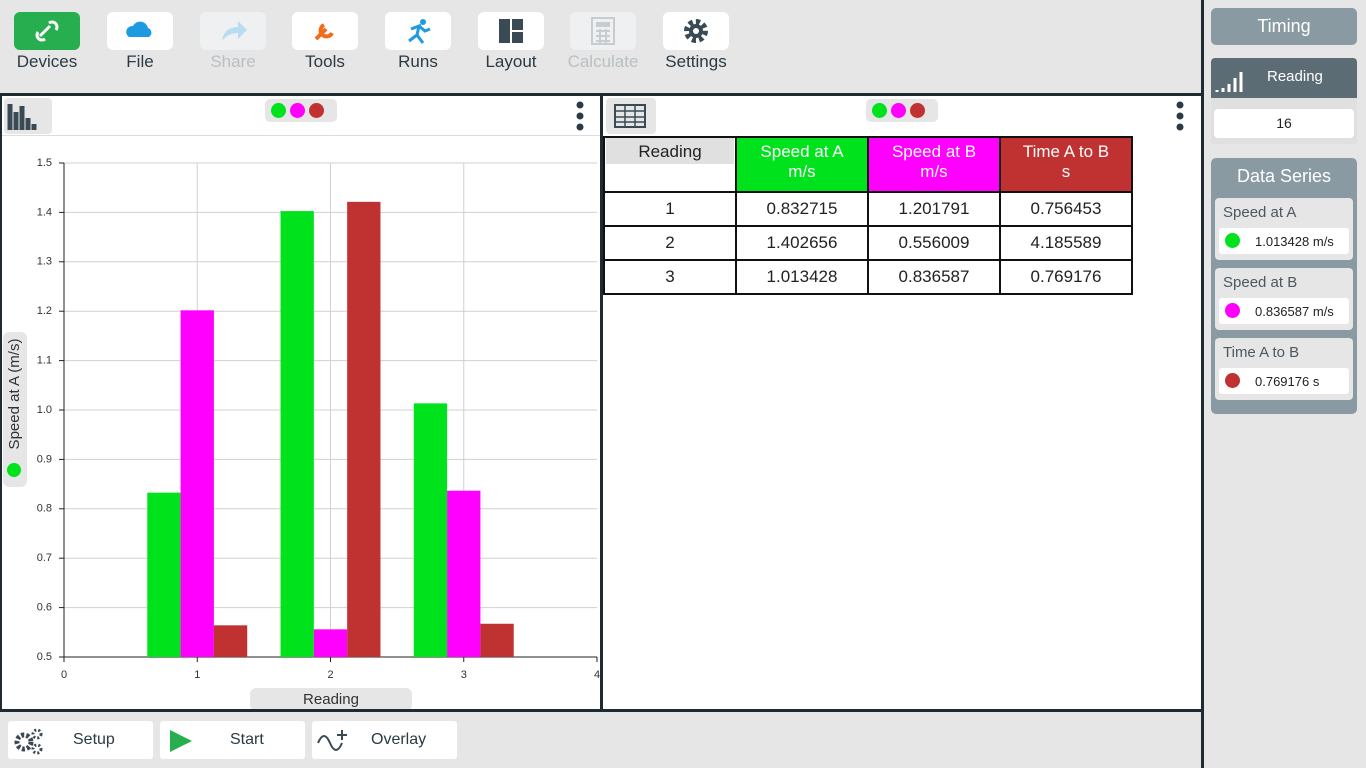  What do you see at coordinates (934, 209) in the screenshot?
I see `table-cell: 1.201791` at bounding box center [934, 209].